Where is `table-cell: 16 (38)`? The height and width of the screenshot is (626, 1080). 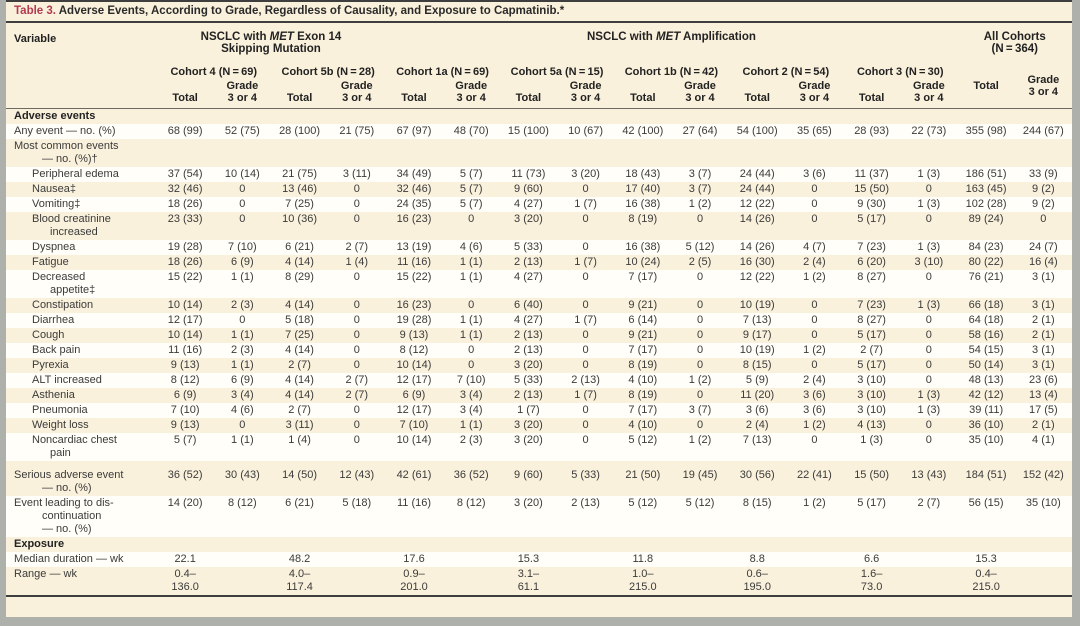
table-cell: 16 (38) is located at coordinates (643, 247).